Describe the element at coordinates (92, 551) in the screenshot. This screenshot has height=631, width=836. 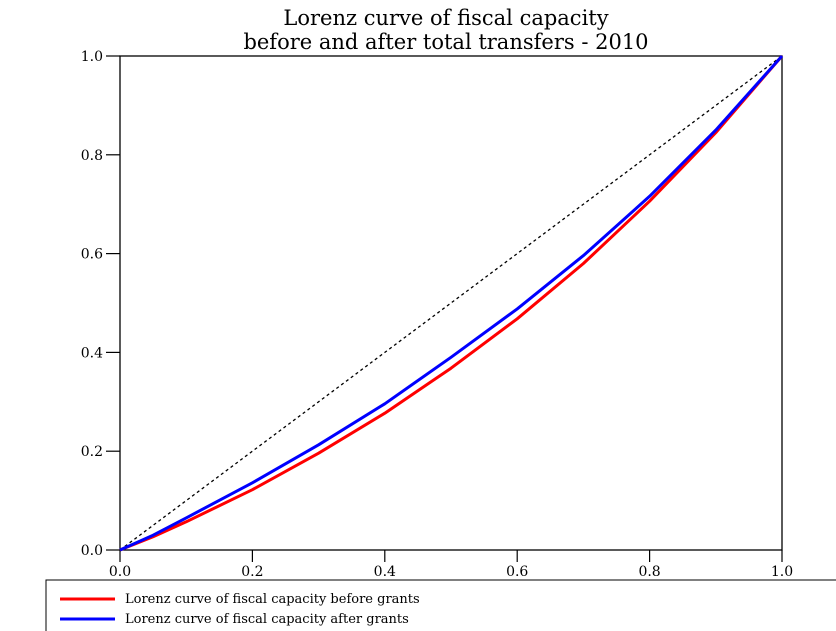
I see `y-tick-label: 0.0` at that location.